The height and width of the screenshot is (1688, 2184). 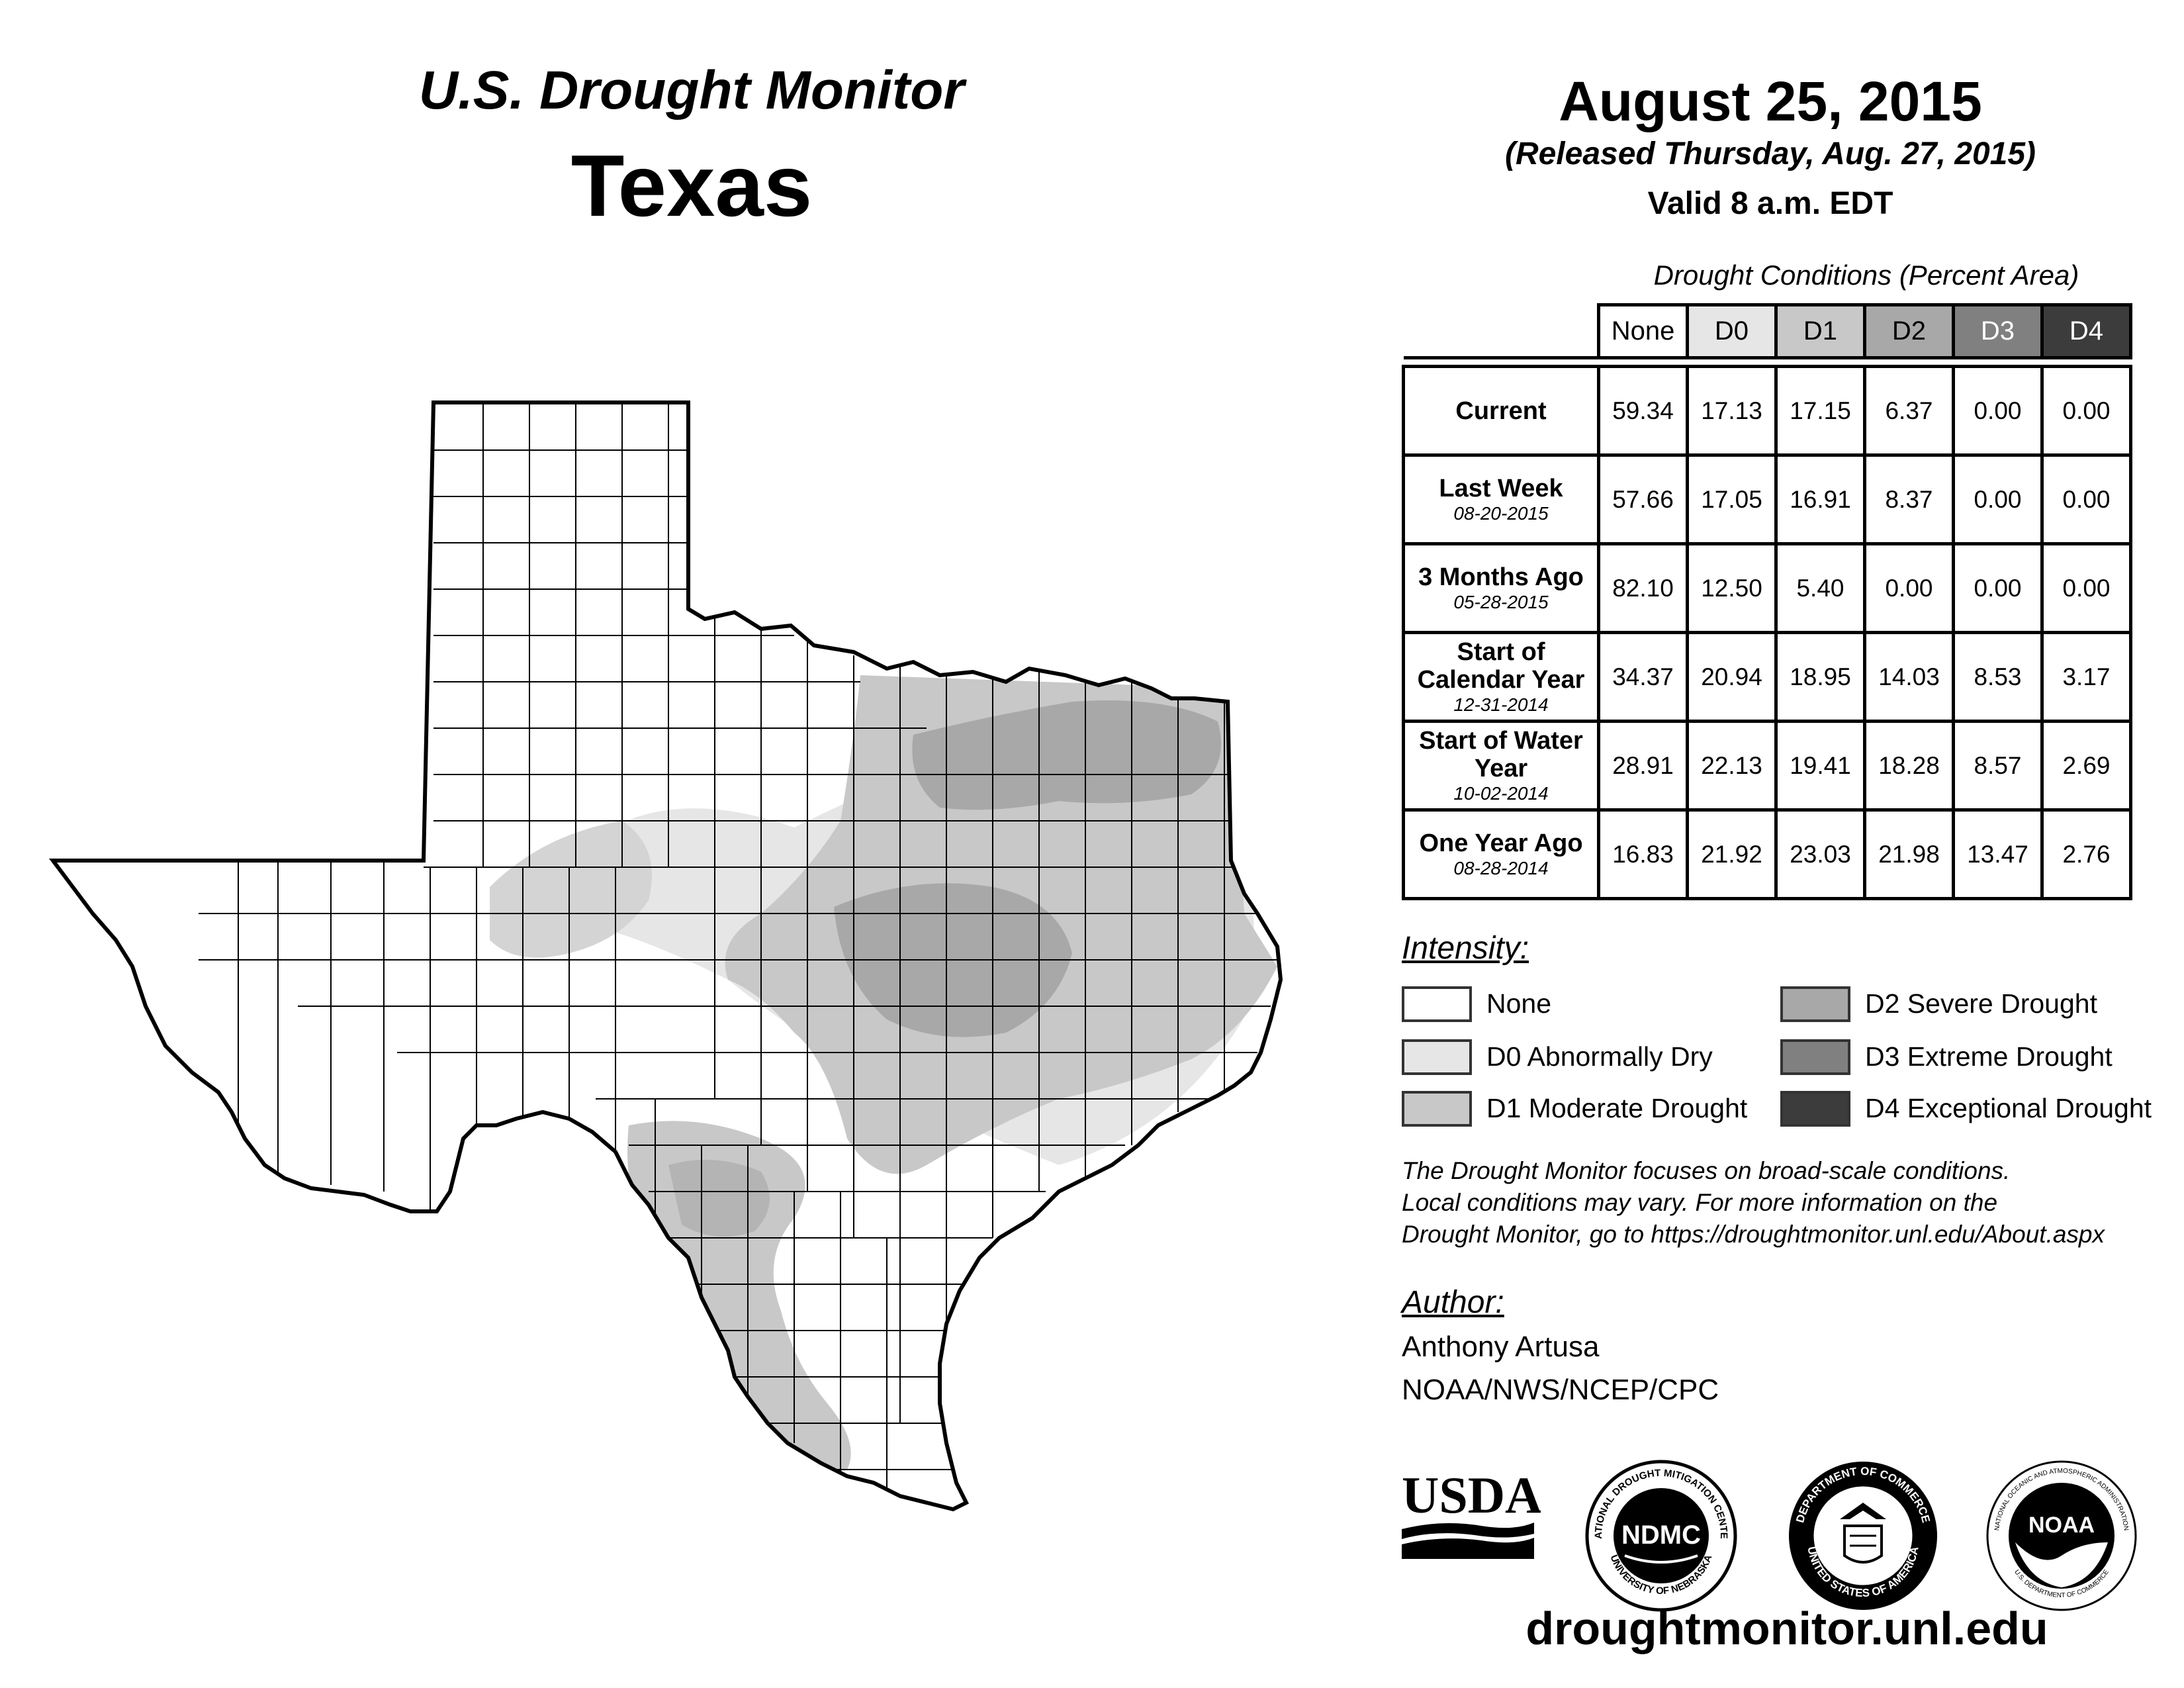 I want to click on legend-label: D4 Exceptional Drought, so click(x=2008, y=1108).